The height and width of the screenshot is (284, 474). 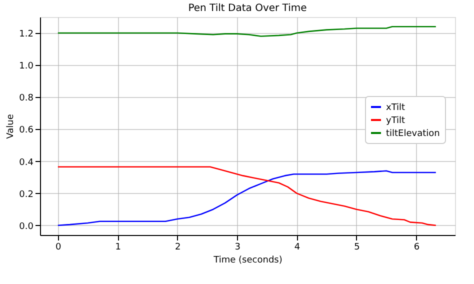 What do you see at coordinates (26, 163) in the screenshot?
I see `y-tick-label: 0.4` at bounding box center [26, 163].